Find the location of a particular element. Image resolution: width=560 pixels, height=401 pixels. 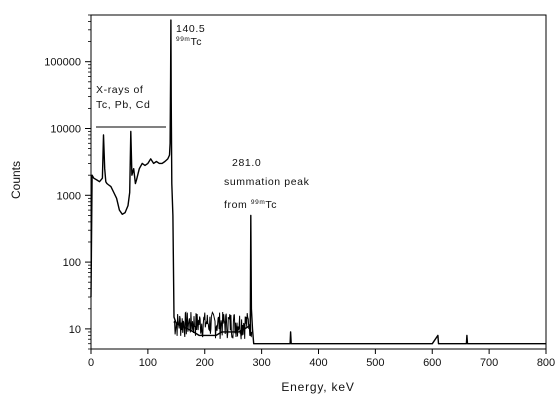

x-tick-label: 800 is located at coordinates (546, 363).